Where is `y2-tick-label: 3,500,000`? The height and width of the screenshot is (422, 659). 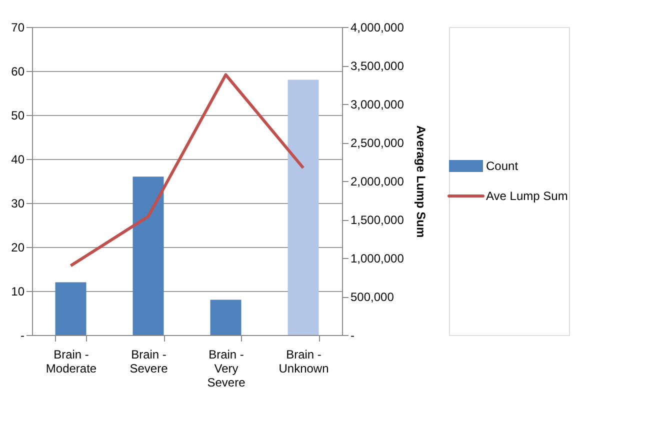 y2-tick-label: 3,500,000 is located at coordinates (377, 66).